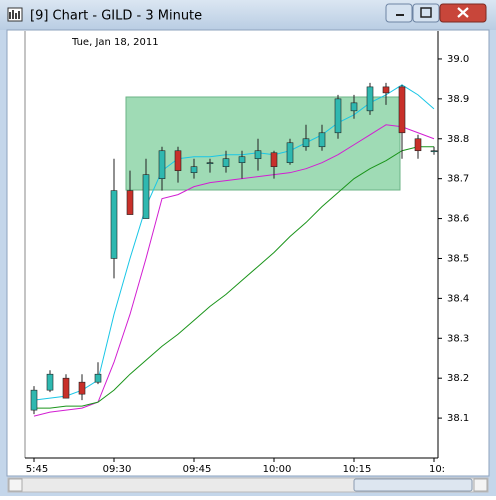 Image resolution: width=496 pixels, height=500 pixels. I want to click on y-tick-label: 38.4, so click(458, 298).